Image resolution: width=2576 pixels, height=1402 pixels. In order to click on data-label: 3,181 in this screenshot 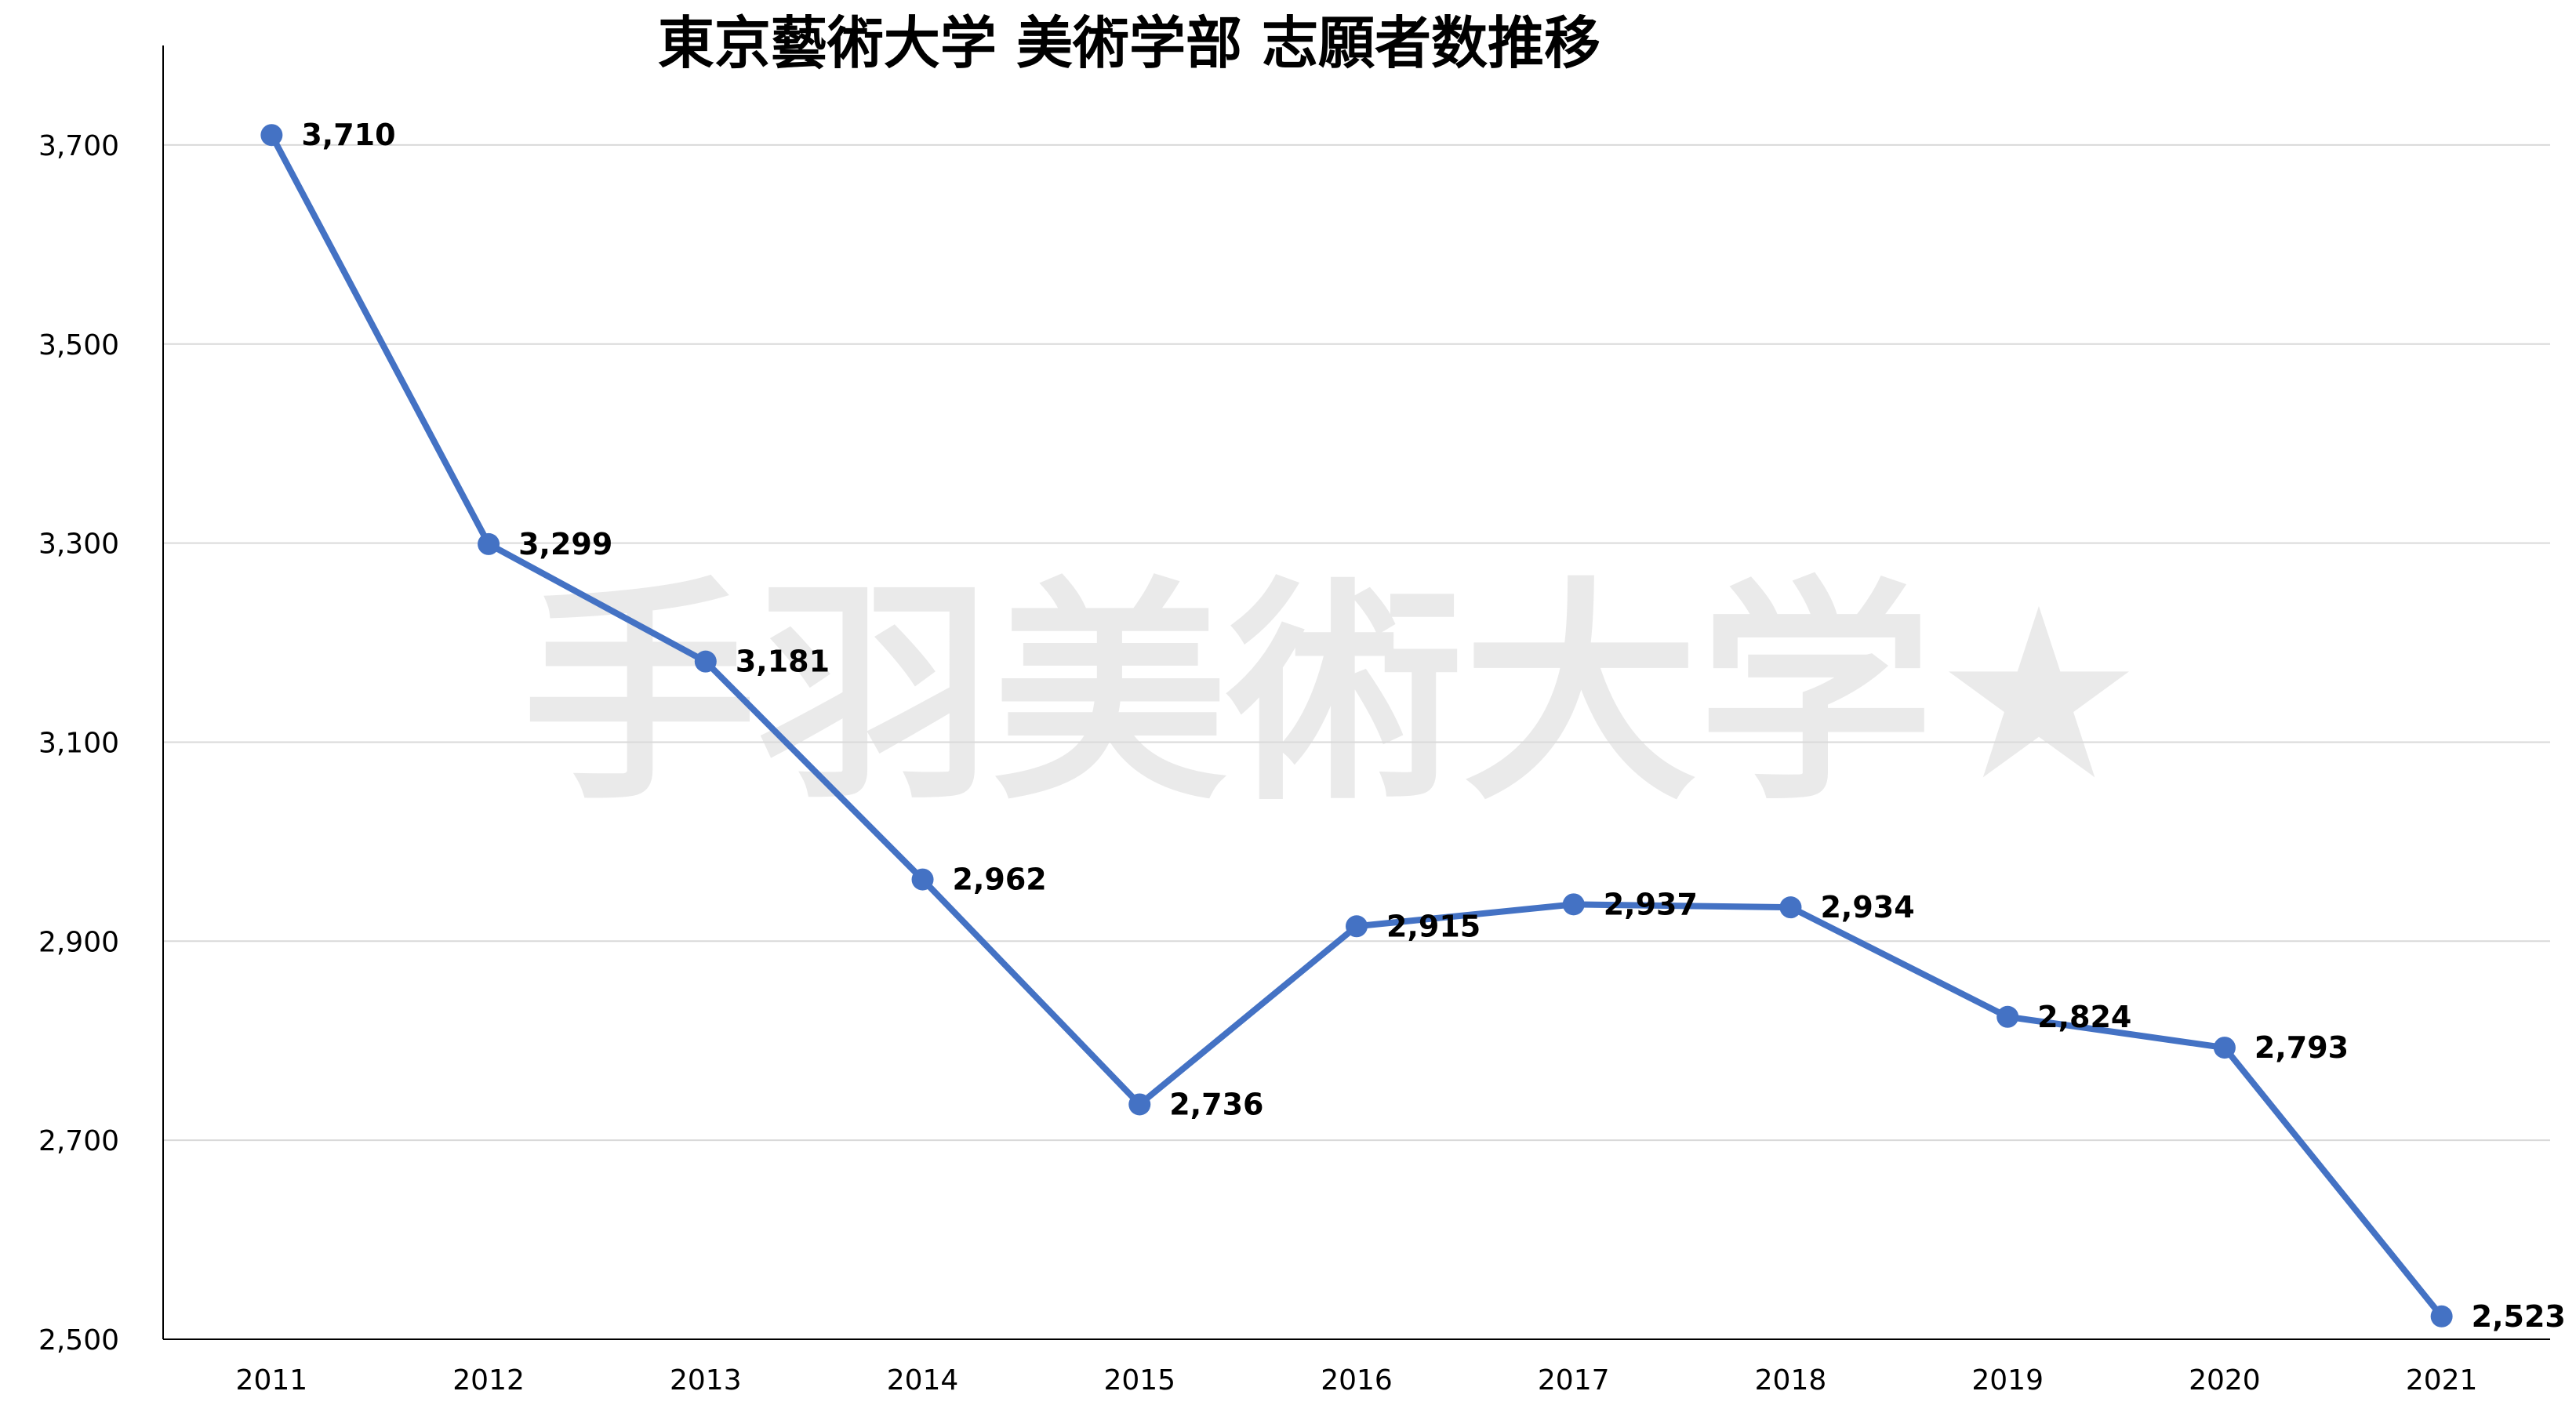, I will do `click(783, 662)`.